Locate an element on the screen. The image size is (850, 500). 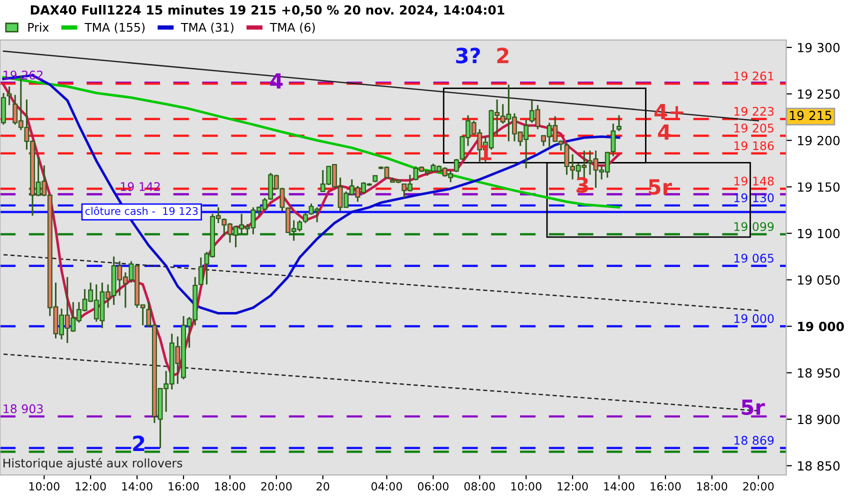
ref-line-label: 19 130 is located at coordinates (754, 197).